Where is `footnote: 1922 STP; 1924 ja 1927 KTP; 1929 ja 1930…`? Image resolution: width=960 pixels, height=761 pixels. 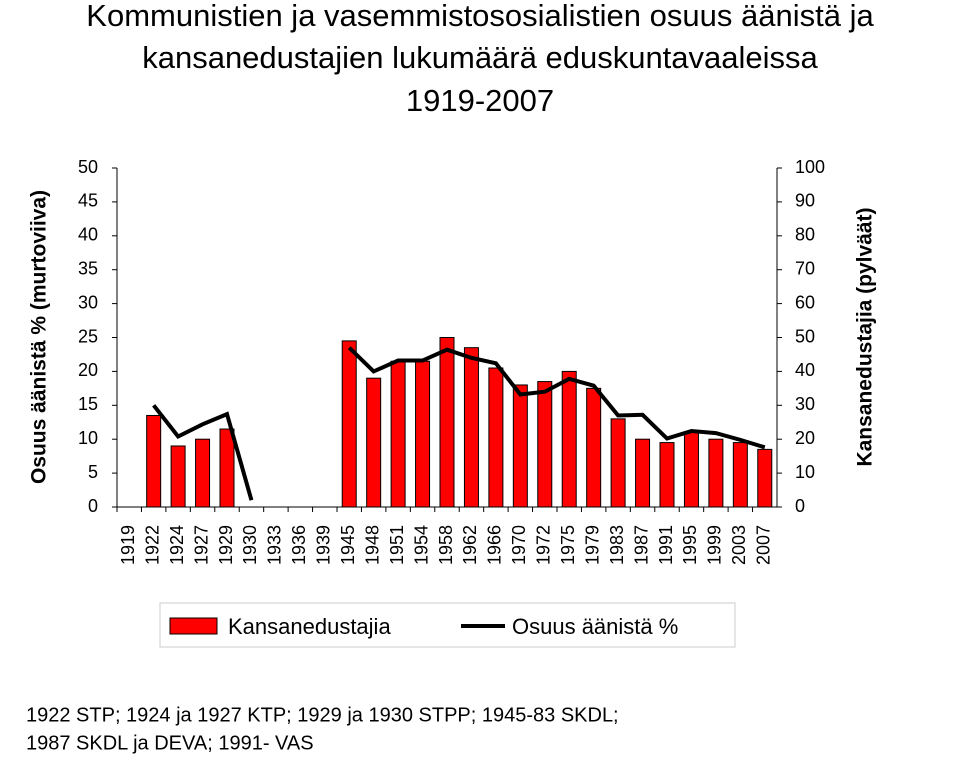 footnote: 1922 STP; 1924 ja 1927 KTP; 1929 ja 1930… is located at coordinates (322, 715).